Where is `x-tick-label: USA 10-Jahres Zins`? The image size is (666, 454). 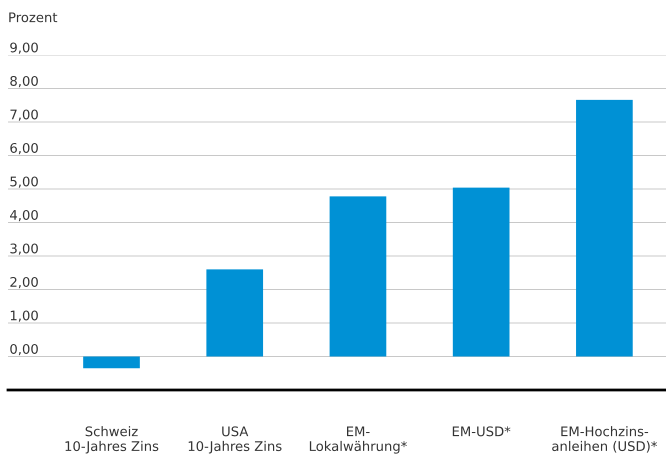
x-tick-label: USA 10-Jahres Zins is located at coordinates (235, 440).